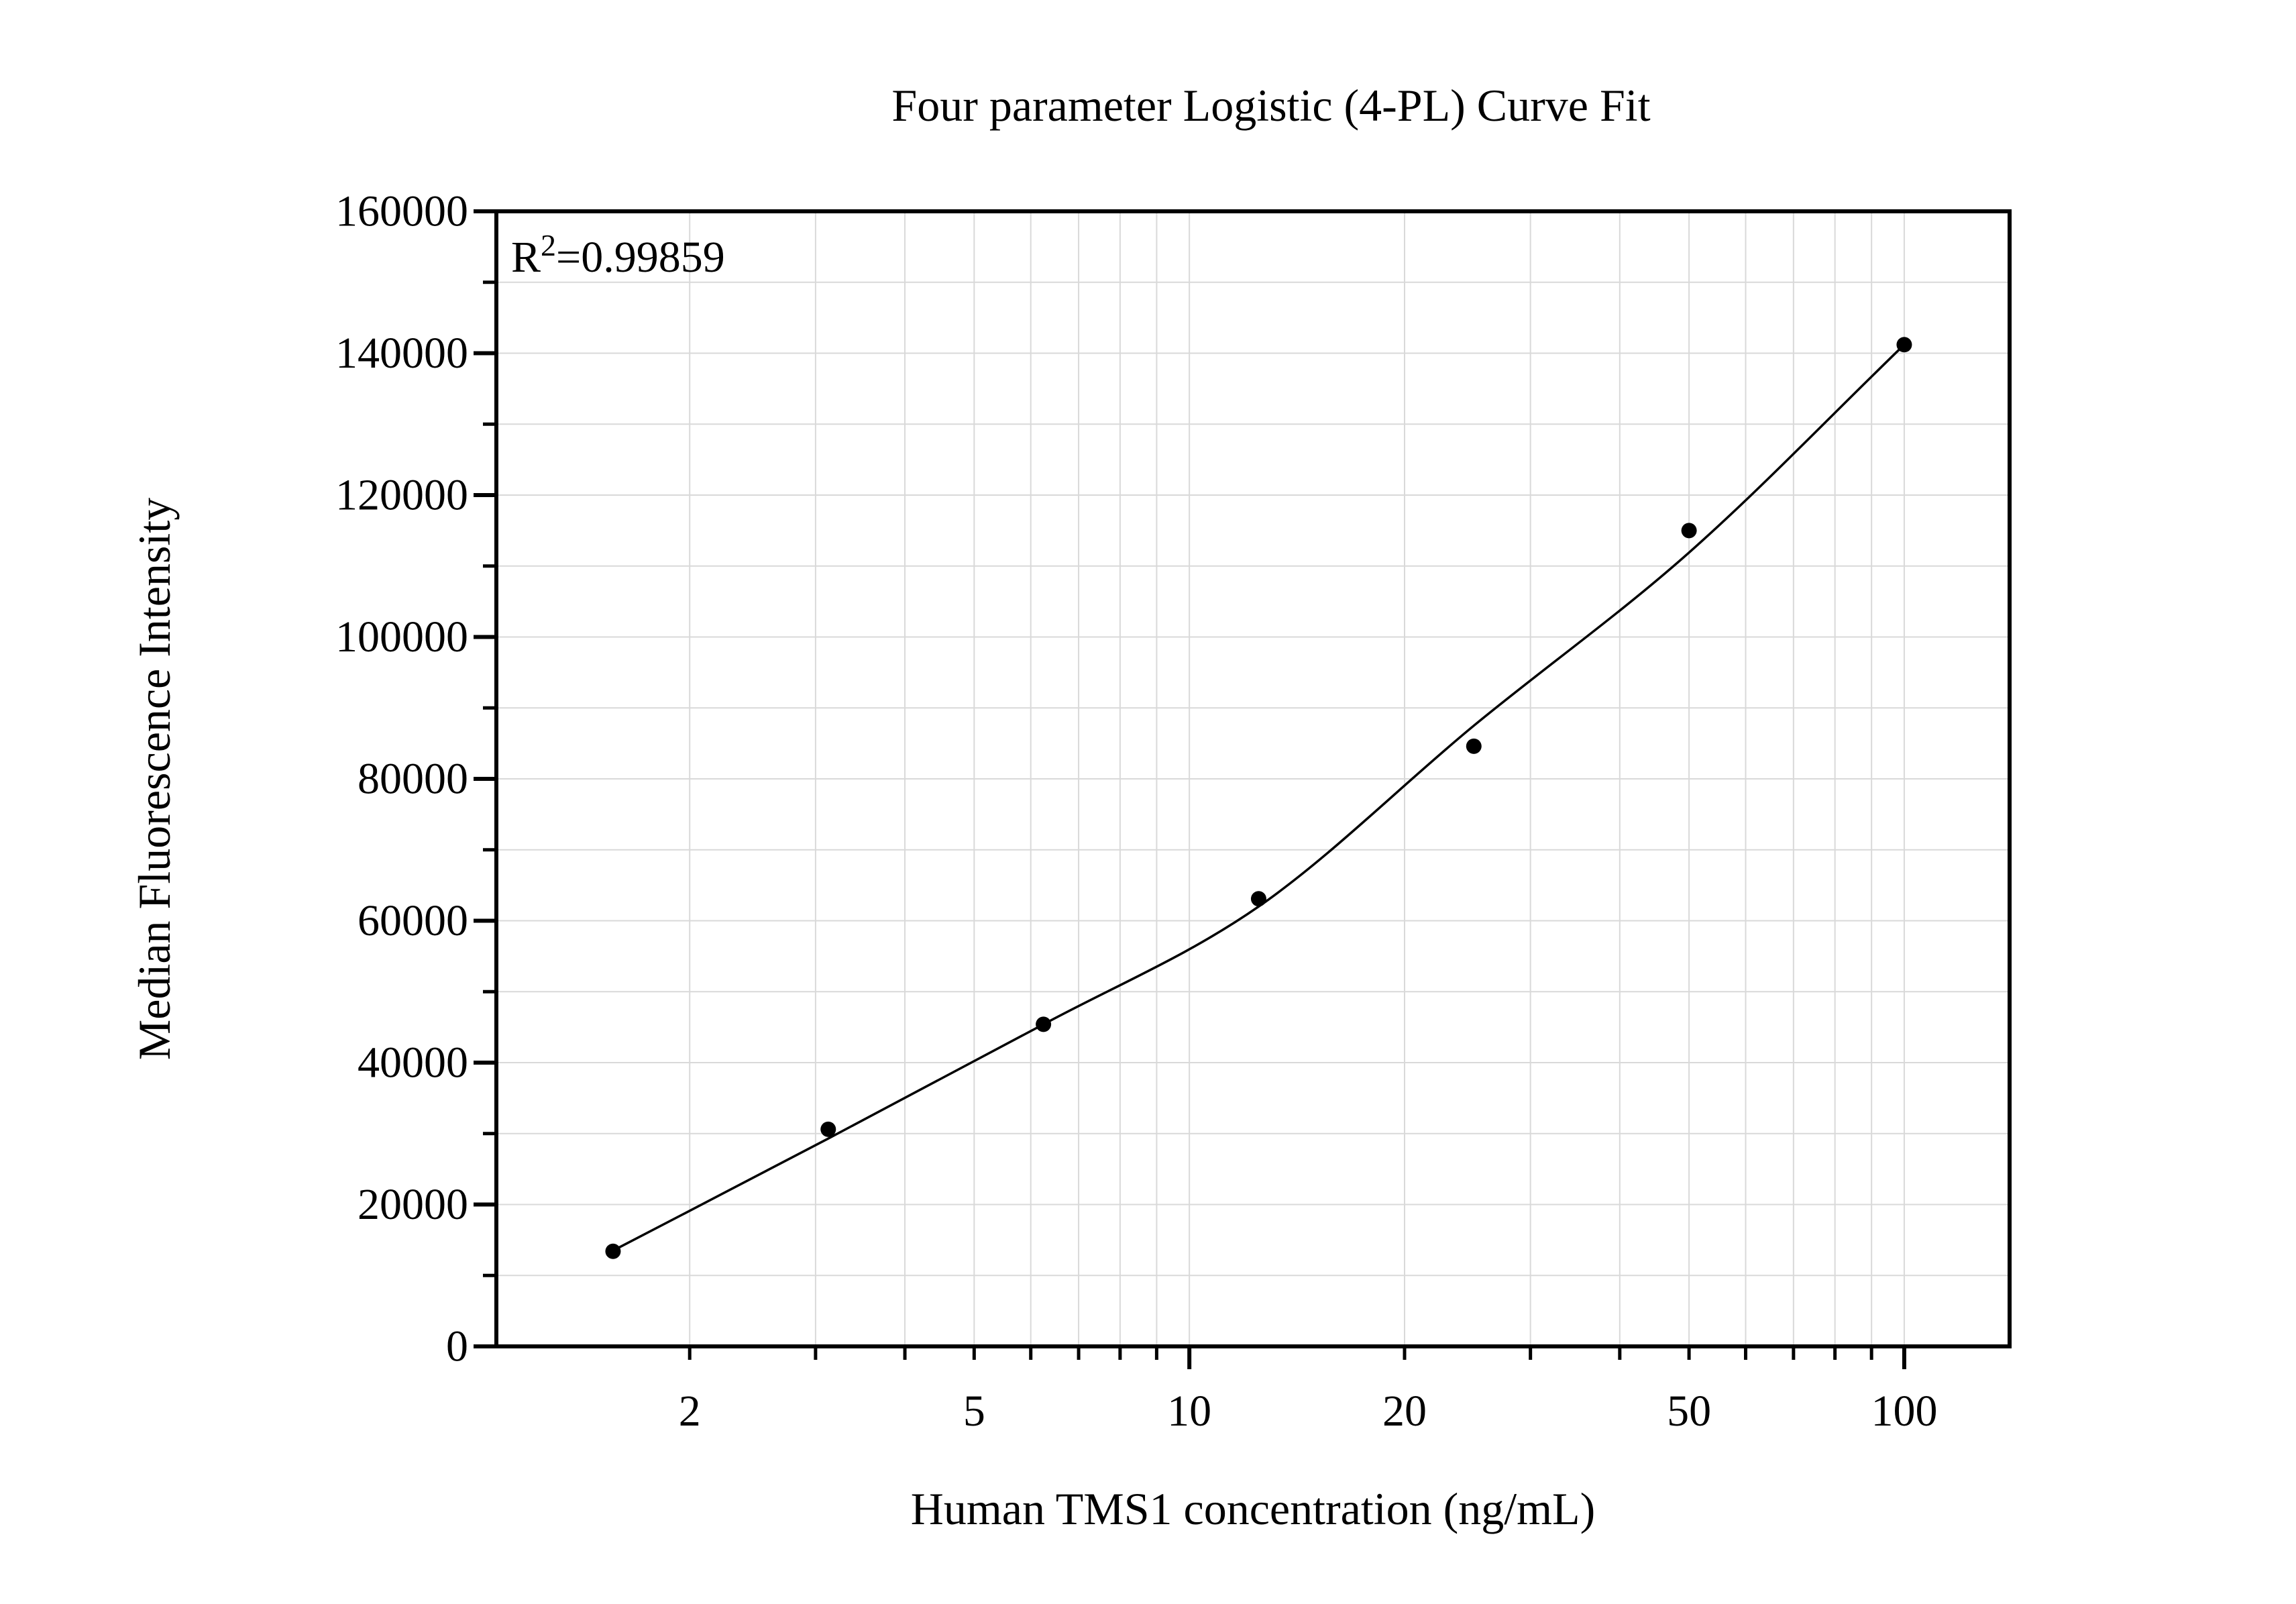 This screenshot has width=2296, height=1604. Describe the element at coordinates (1253, 1508) in the screenshot. I see `x-axis-title: Human TMS1 concentration (ng/mL)` at that location.